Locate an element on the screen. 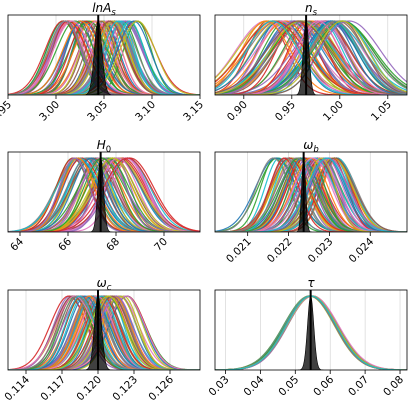  panel-omegac: 0.114 0.117 0.120 0.123 0.126 ωc is located at coordinates (101, 340).